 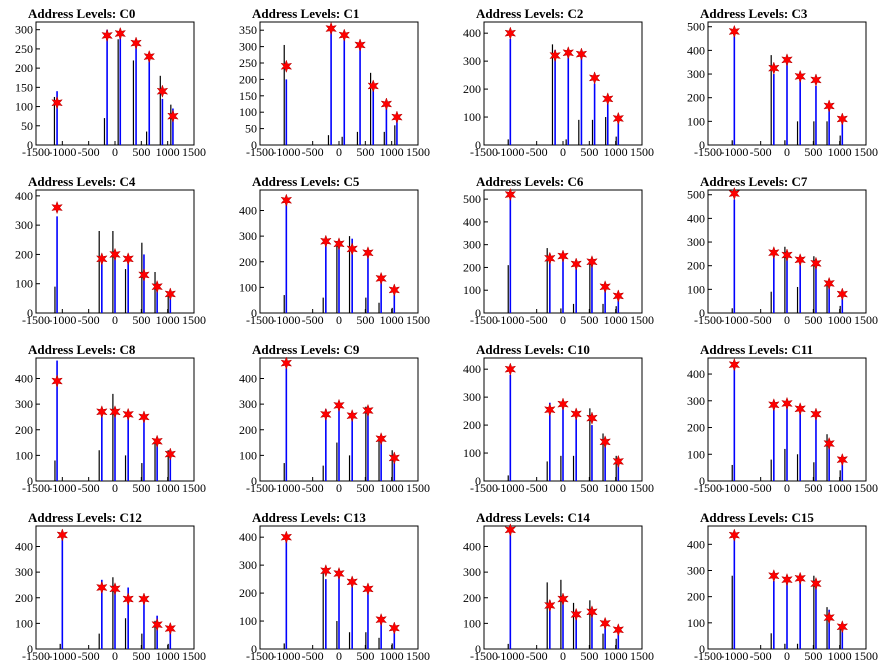 What do you see at coordinates (754, 181) in the screenshot?
I see `chart-title: Address Levels: C7` at bounding box center [754, 181].